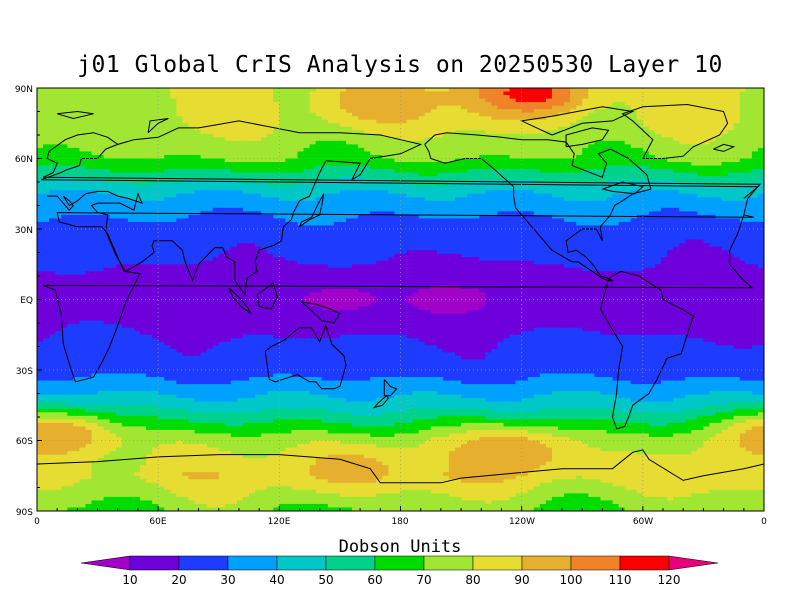 Image resolution: width=800 pixels, height=600 pixels. What do you see at coordinates (693, 563) in the screenshot?
I see `colorbar-upper-arrow` at bounding box center [693, 563].